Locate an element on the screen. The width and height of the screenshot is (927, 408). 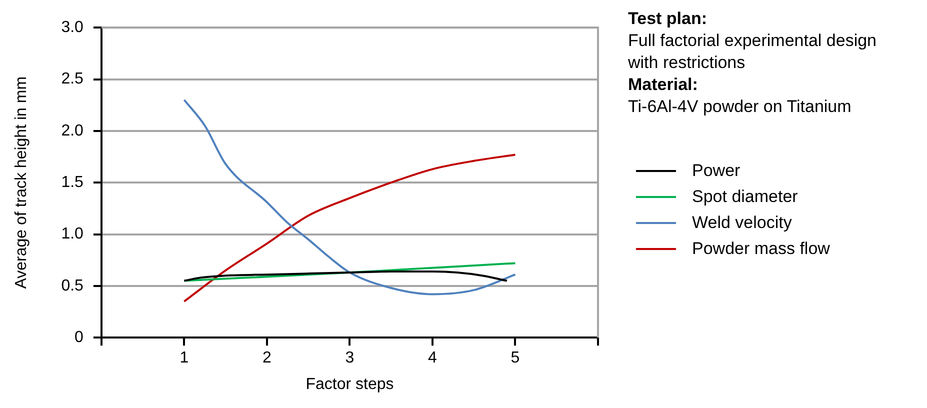
x-tick-label: 4 is located at coordinates (433, 358).